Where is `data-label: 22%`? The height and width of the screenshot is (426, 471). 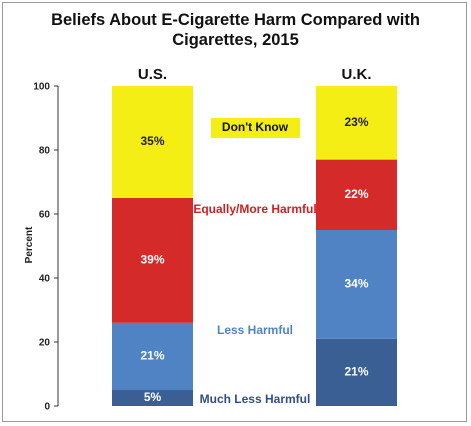 data-label: 22% is located at coordinates (356, 194).